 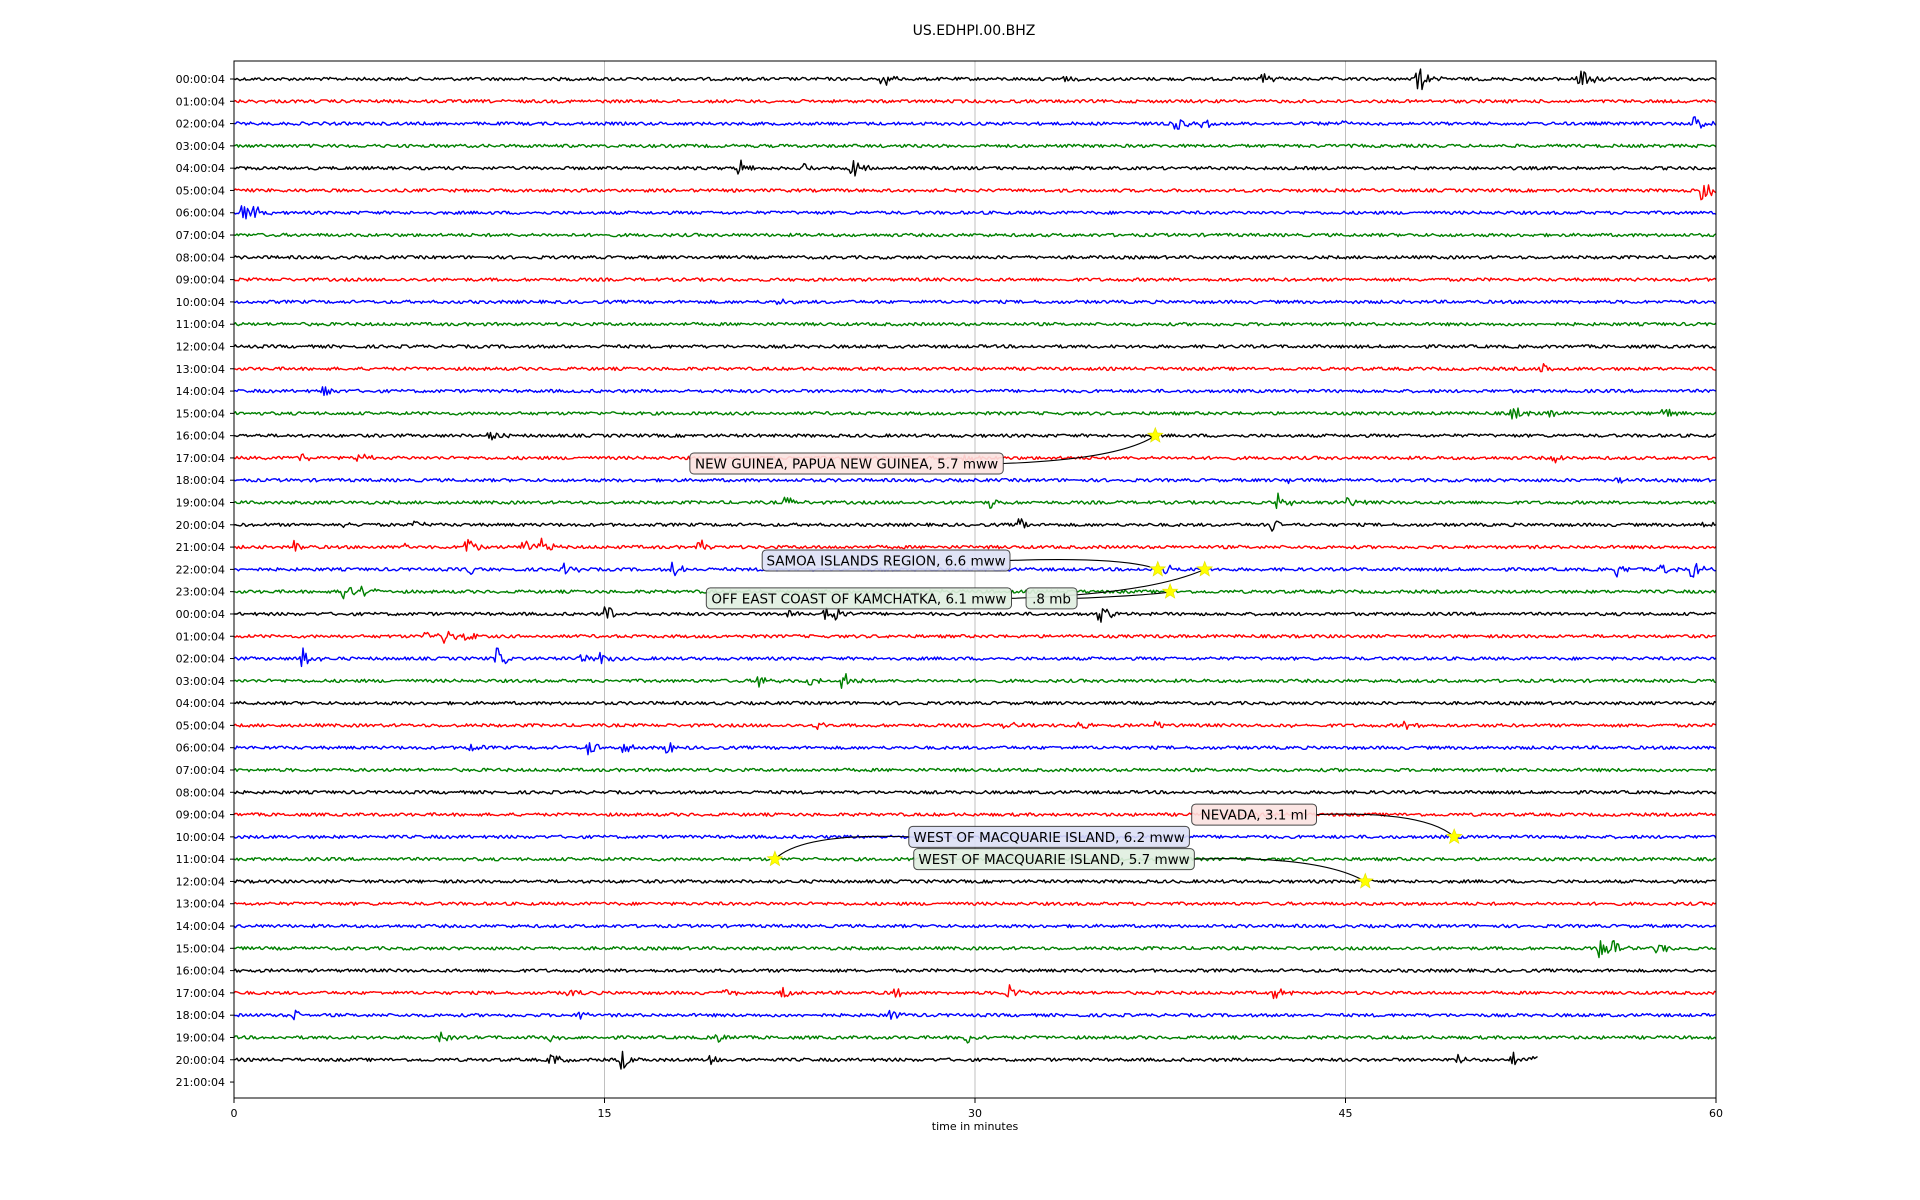 I want to click on y-tick-label: 16:00:04, so click(x=200, y=436).